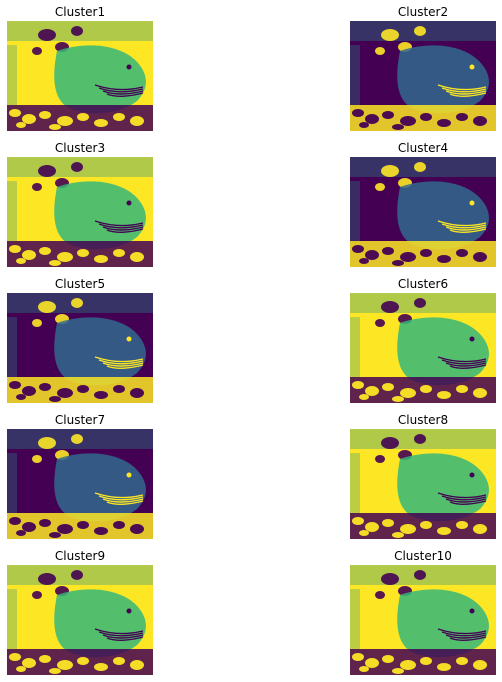 This screenshot has width=502, height=682. What do you see at coordinates (423, 284) in the screenshot?
I see `panel-title: Cluster6` at bounding box center [423, 284].